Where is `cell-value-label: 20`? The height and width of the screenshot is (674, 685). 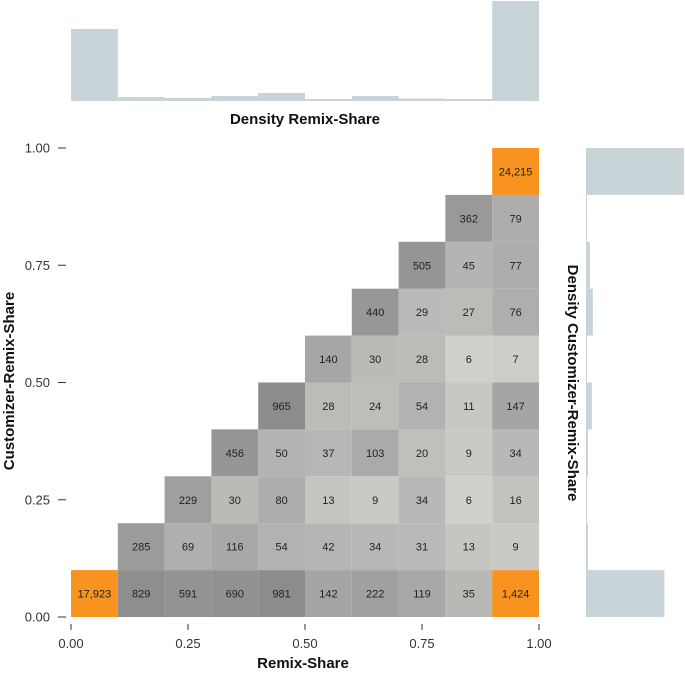 cell-value-label: 20 is located at coordinates (422, 454).